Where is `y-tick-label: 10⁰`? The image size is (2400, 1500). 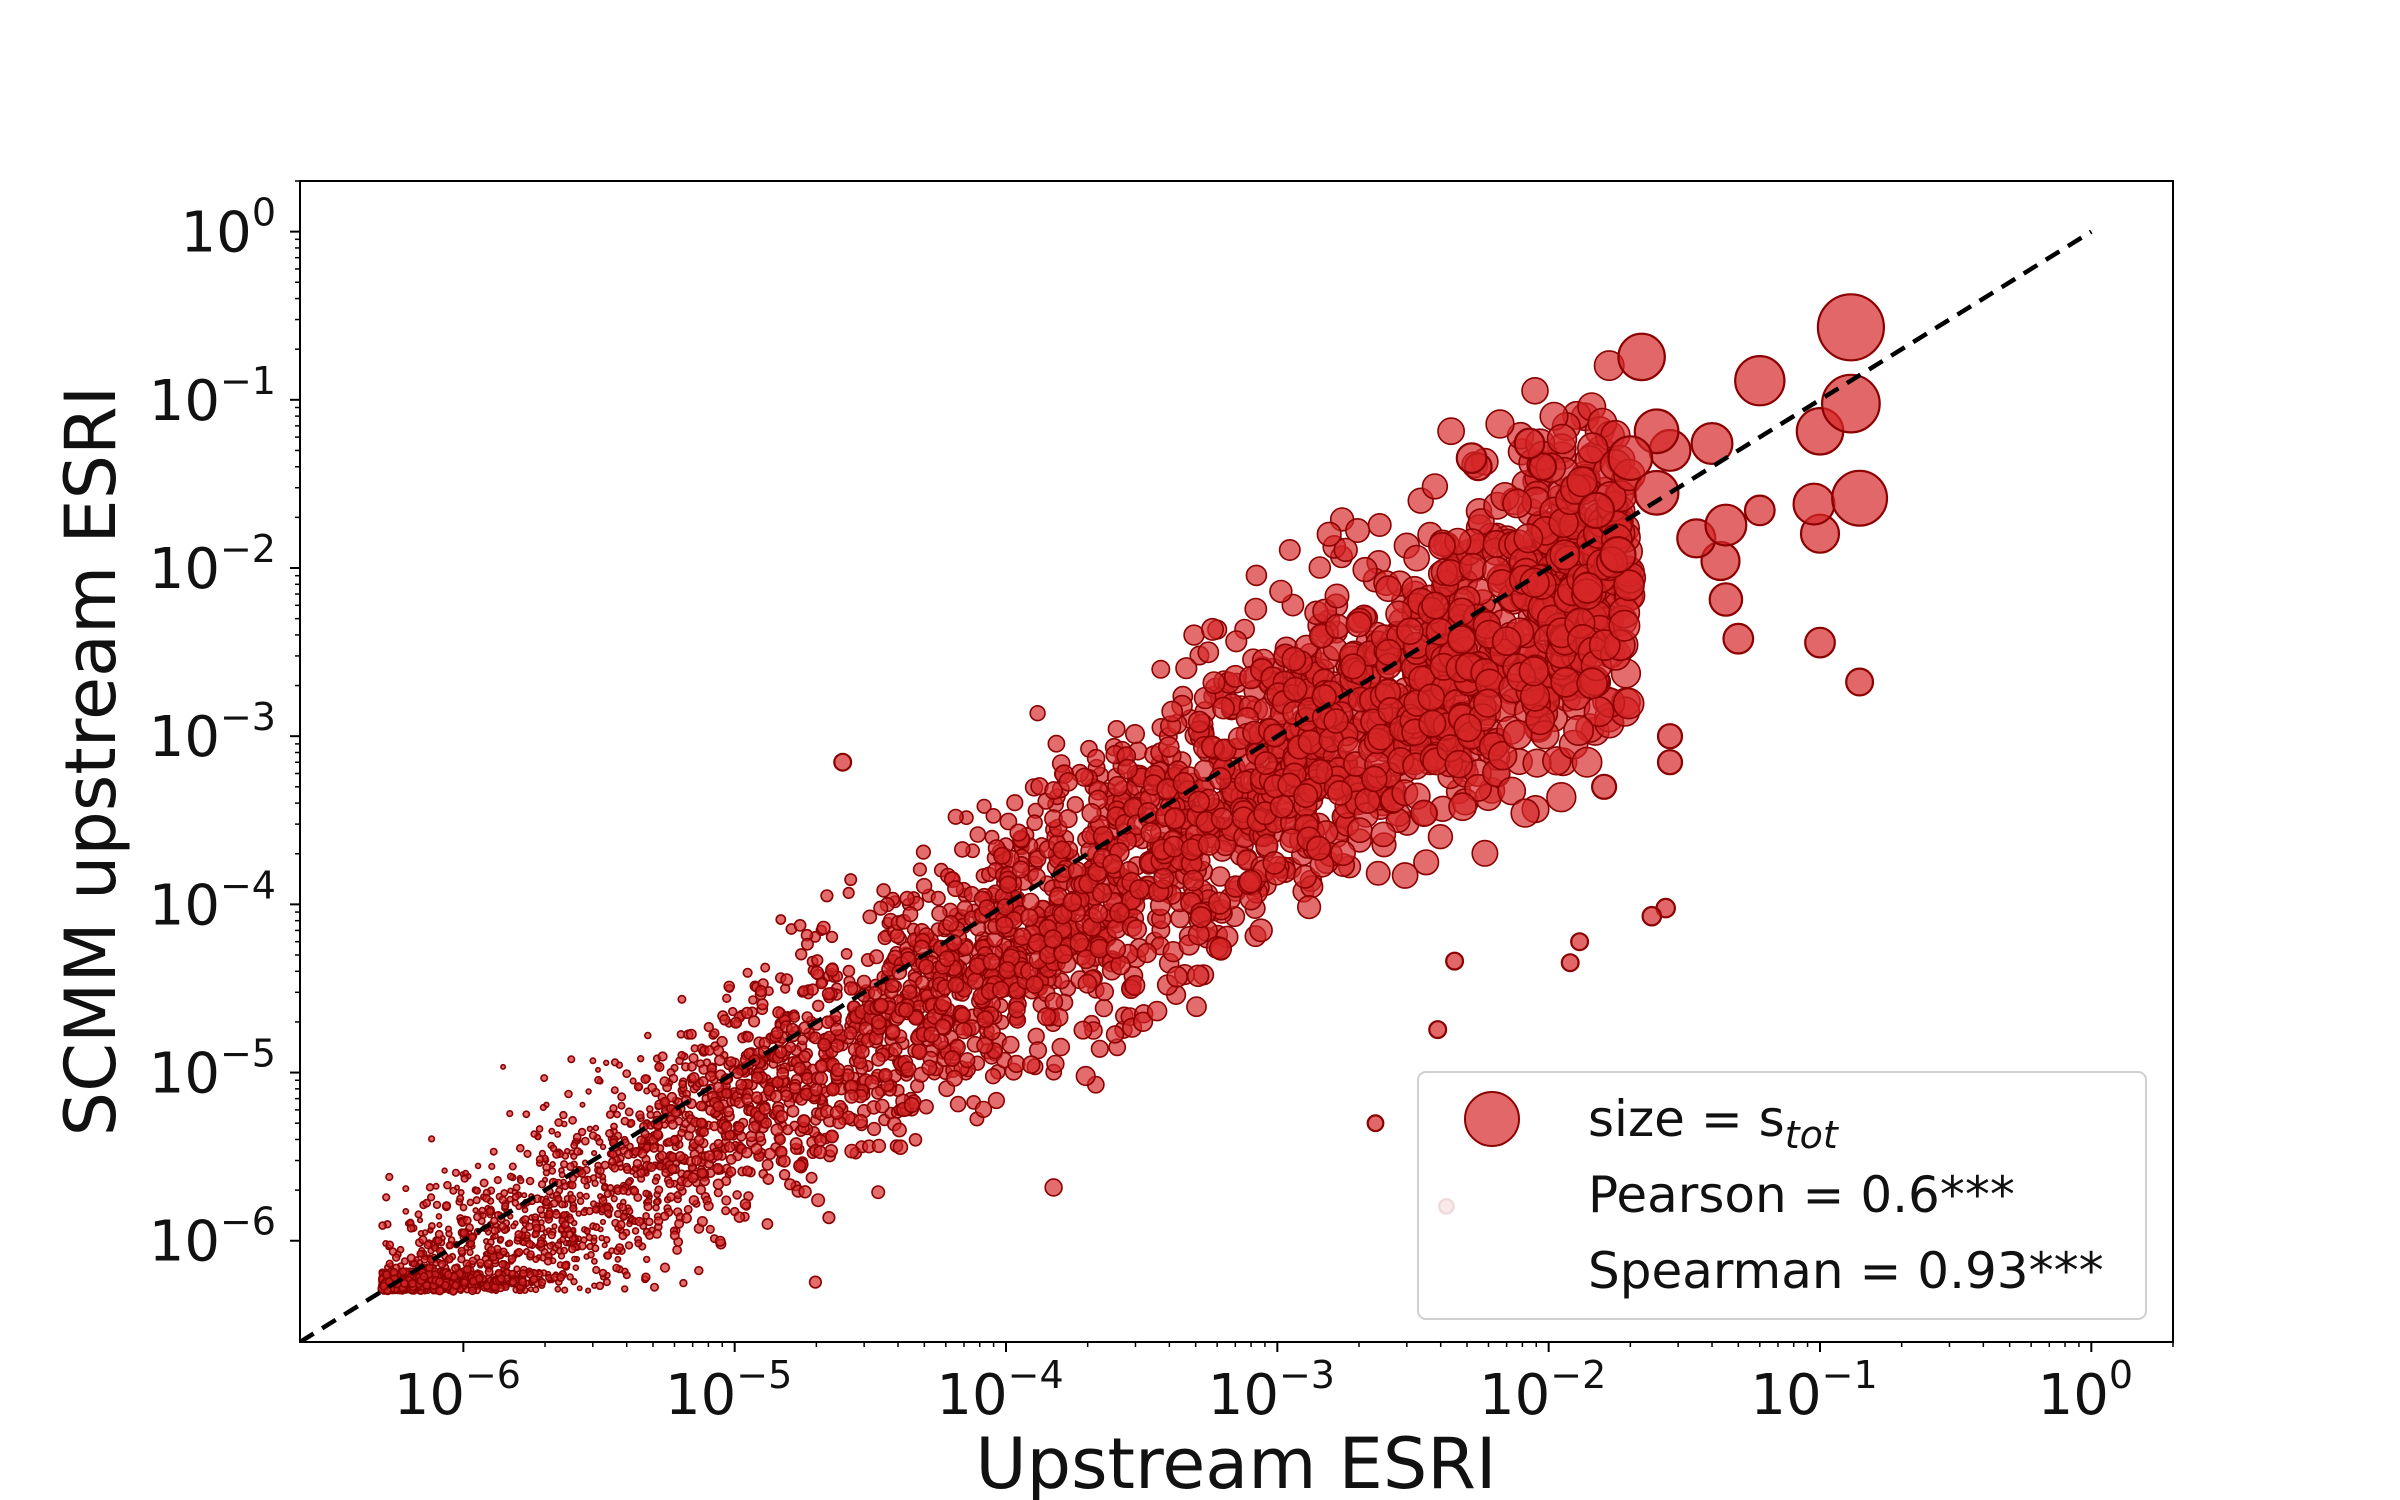 y-tick-label: 10⁰ is located at coordinates (228, 228).